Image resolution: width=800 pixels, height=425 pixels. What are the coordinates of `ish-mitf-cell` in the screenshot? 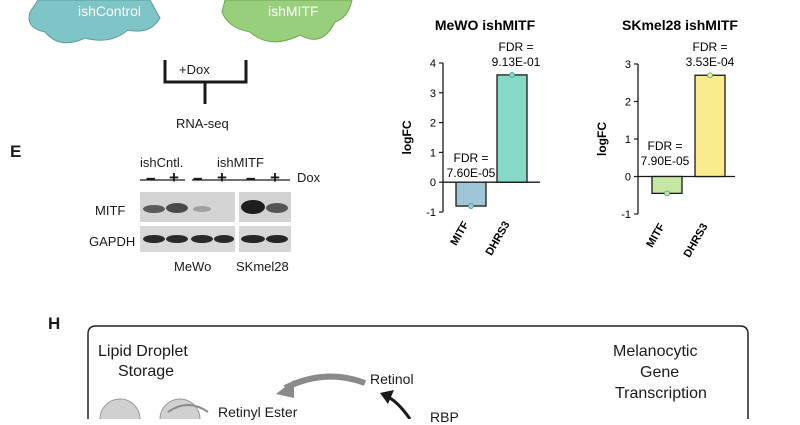 It's located at (287, 21).